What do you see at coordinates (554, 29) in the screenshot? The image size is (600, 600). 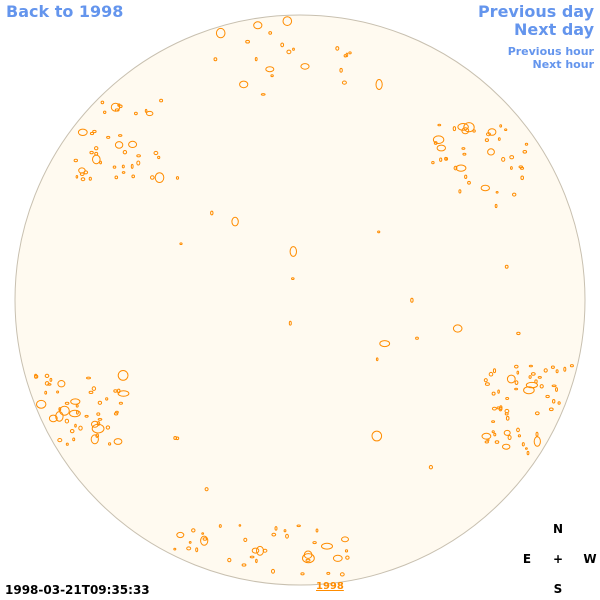 I see `next-day-link: Next day` at bounding box center [554, 29].